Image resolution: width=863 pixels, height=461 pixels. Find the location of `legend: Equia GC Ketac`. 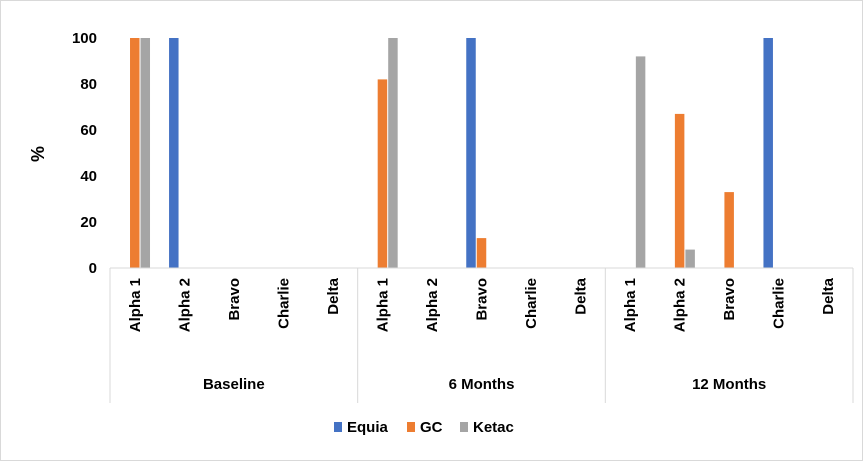

legend: Equia GC Ketac is located at coordinates (424, 427).